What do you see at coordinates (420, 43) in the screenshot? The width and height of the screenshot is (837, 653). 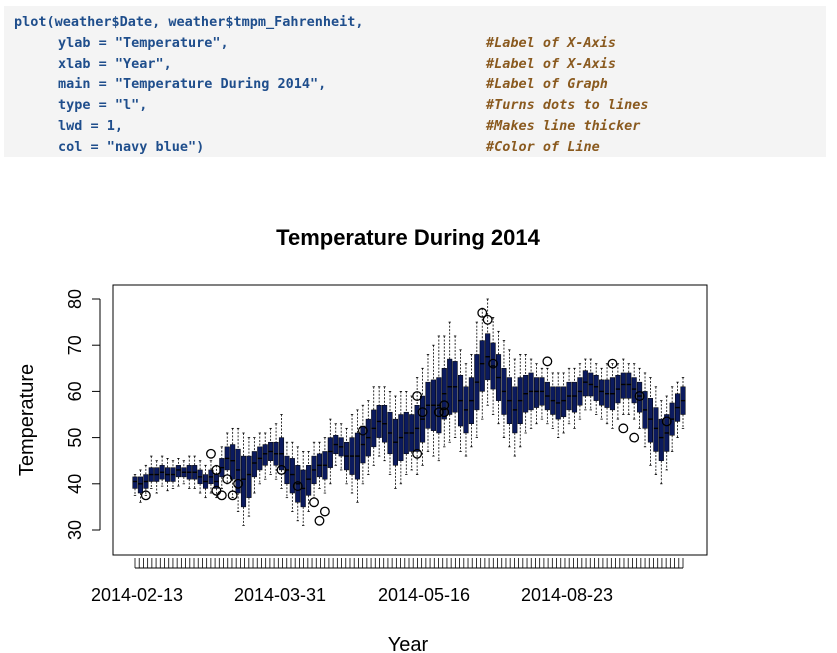 I see `code-line: ylab = "Temperature", #Label of X-Axis` at bounding box center [420, 43].